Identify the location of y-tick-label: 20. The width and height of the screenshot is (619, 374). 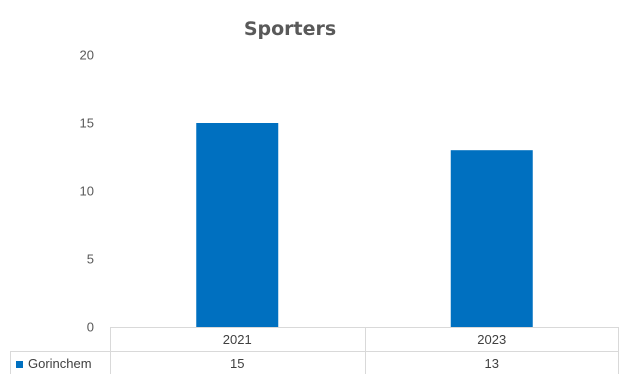
(87, 55).